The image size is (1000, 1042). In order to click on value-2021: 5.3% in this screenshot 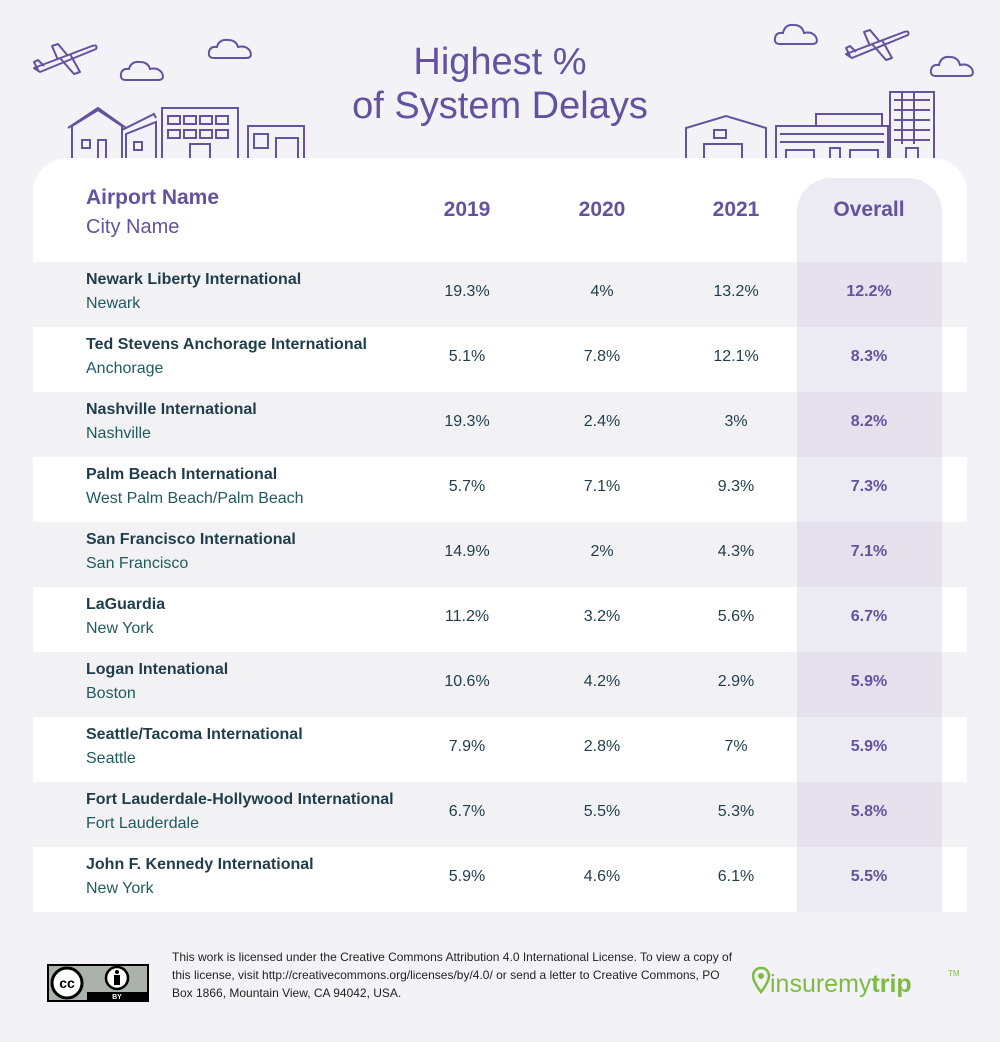, I will do `click(736, 811)`.